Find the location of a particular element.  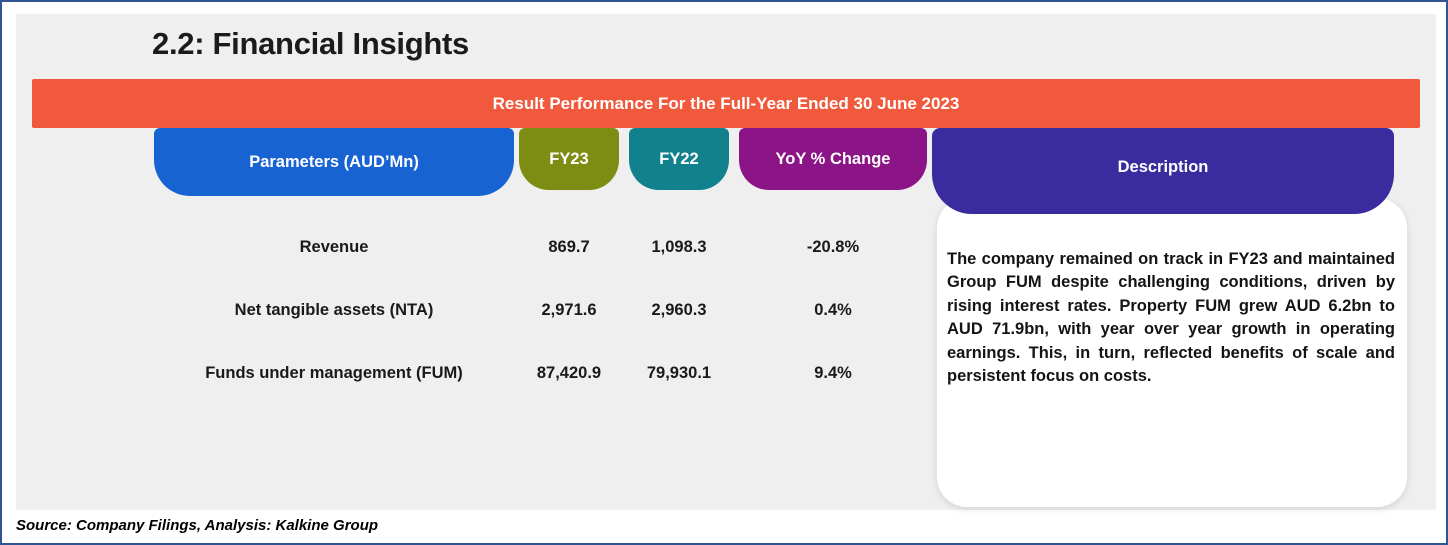

section-title: 2.2: Financial Insights is located at coordinates (310, 43).